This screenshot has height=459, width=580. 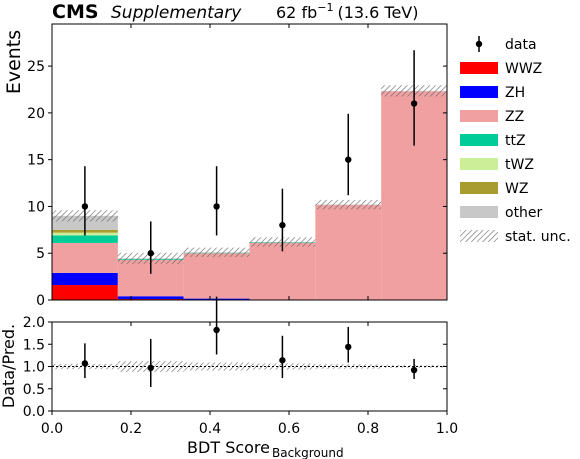 I want to click on legend-label: tWZ, so click(x=519, y=165).